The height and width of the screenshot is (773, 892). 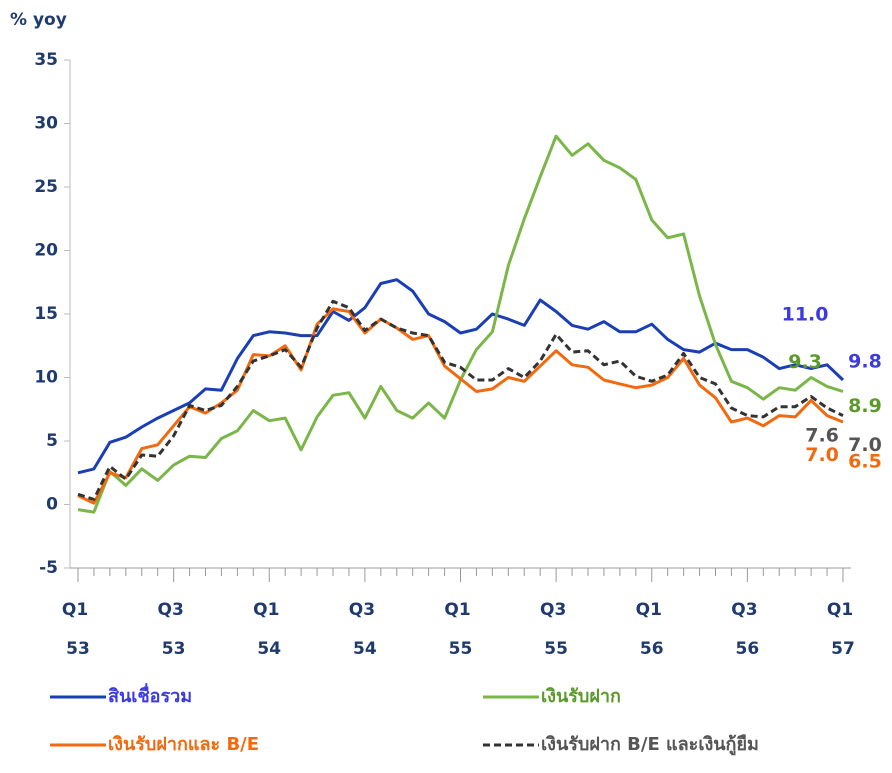 I want to click on legend-label: สินเชื่อรวม, so click(x=150, y=695).